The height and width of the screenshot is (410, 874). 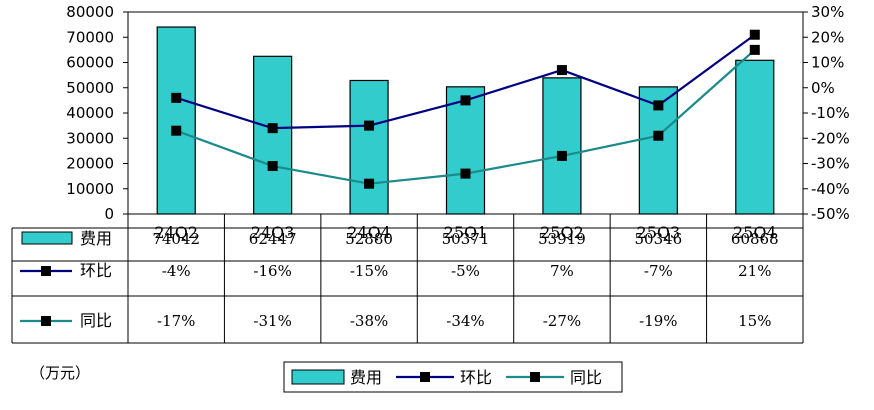 What do you see at coordinates (476, 377) in the screenshot?
I see `legend-label-mom: 环比` at bounding box center [476, 377].